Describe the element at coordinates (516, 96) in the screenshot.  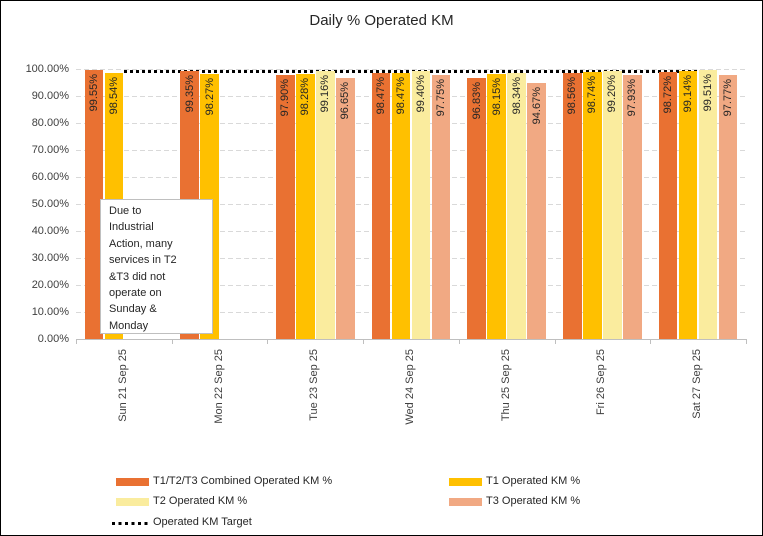
I see `bar-data-label: 98.34%` at that location.